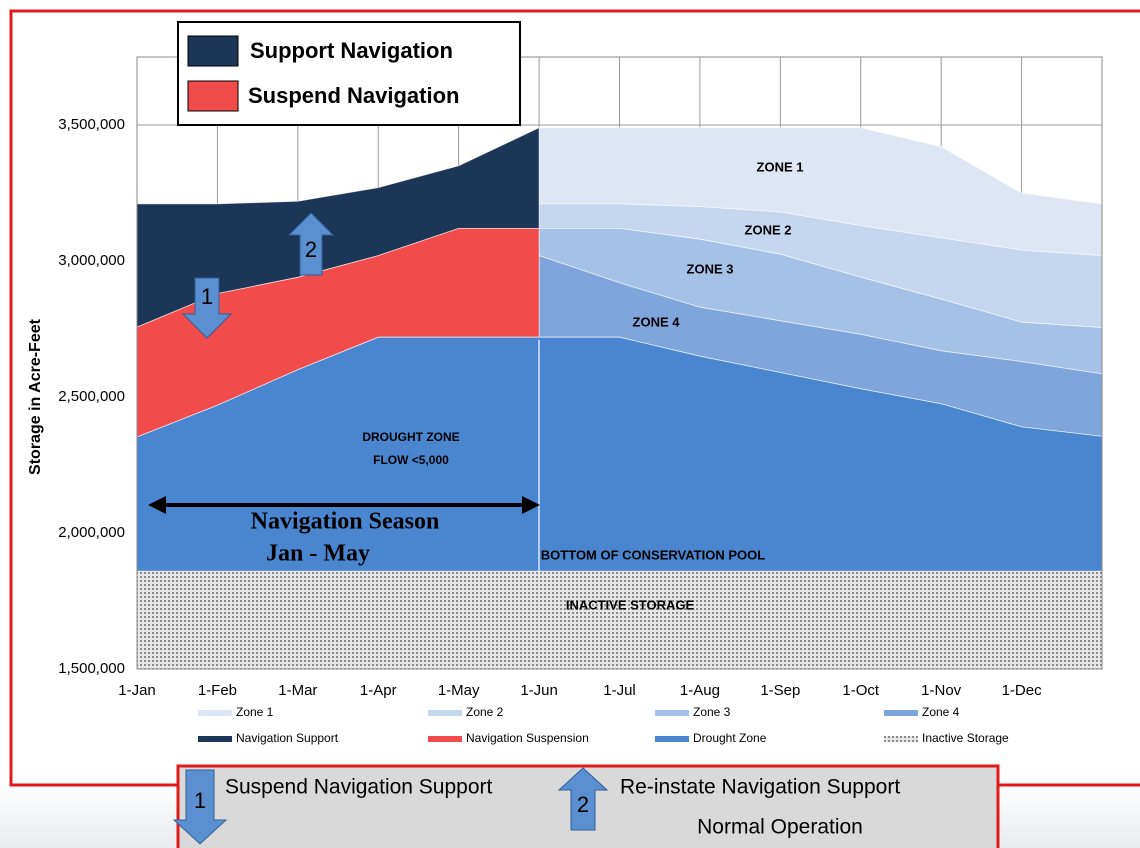 The image size is (1140, 848). Describe the element at coordinates (527, 738) in the screenshot. I see `legend-label: Navigation Suspension` at that location.